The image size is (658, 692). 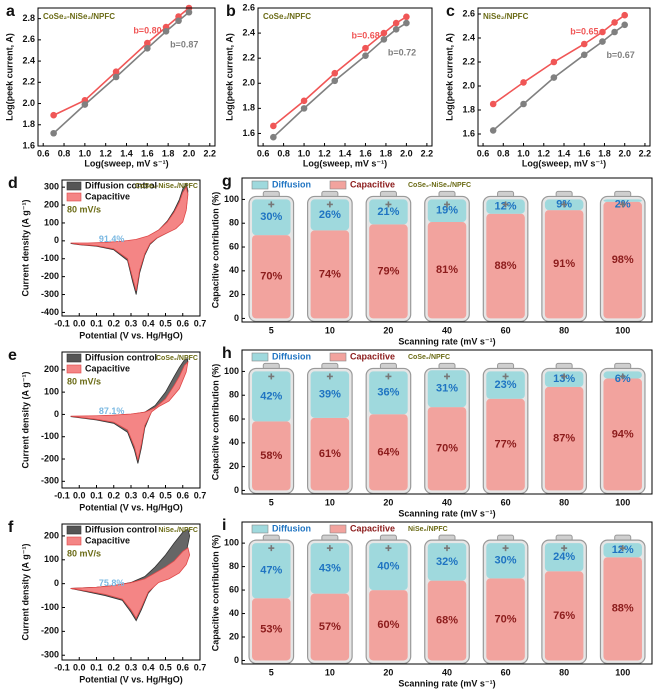 What do you see at coordinates (447, 211) in the screenshot?
I see `value-label: 19%` at bounding box center [447, 211].